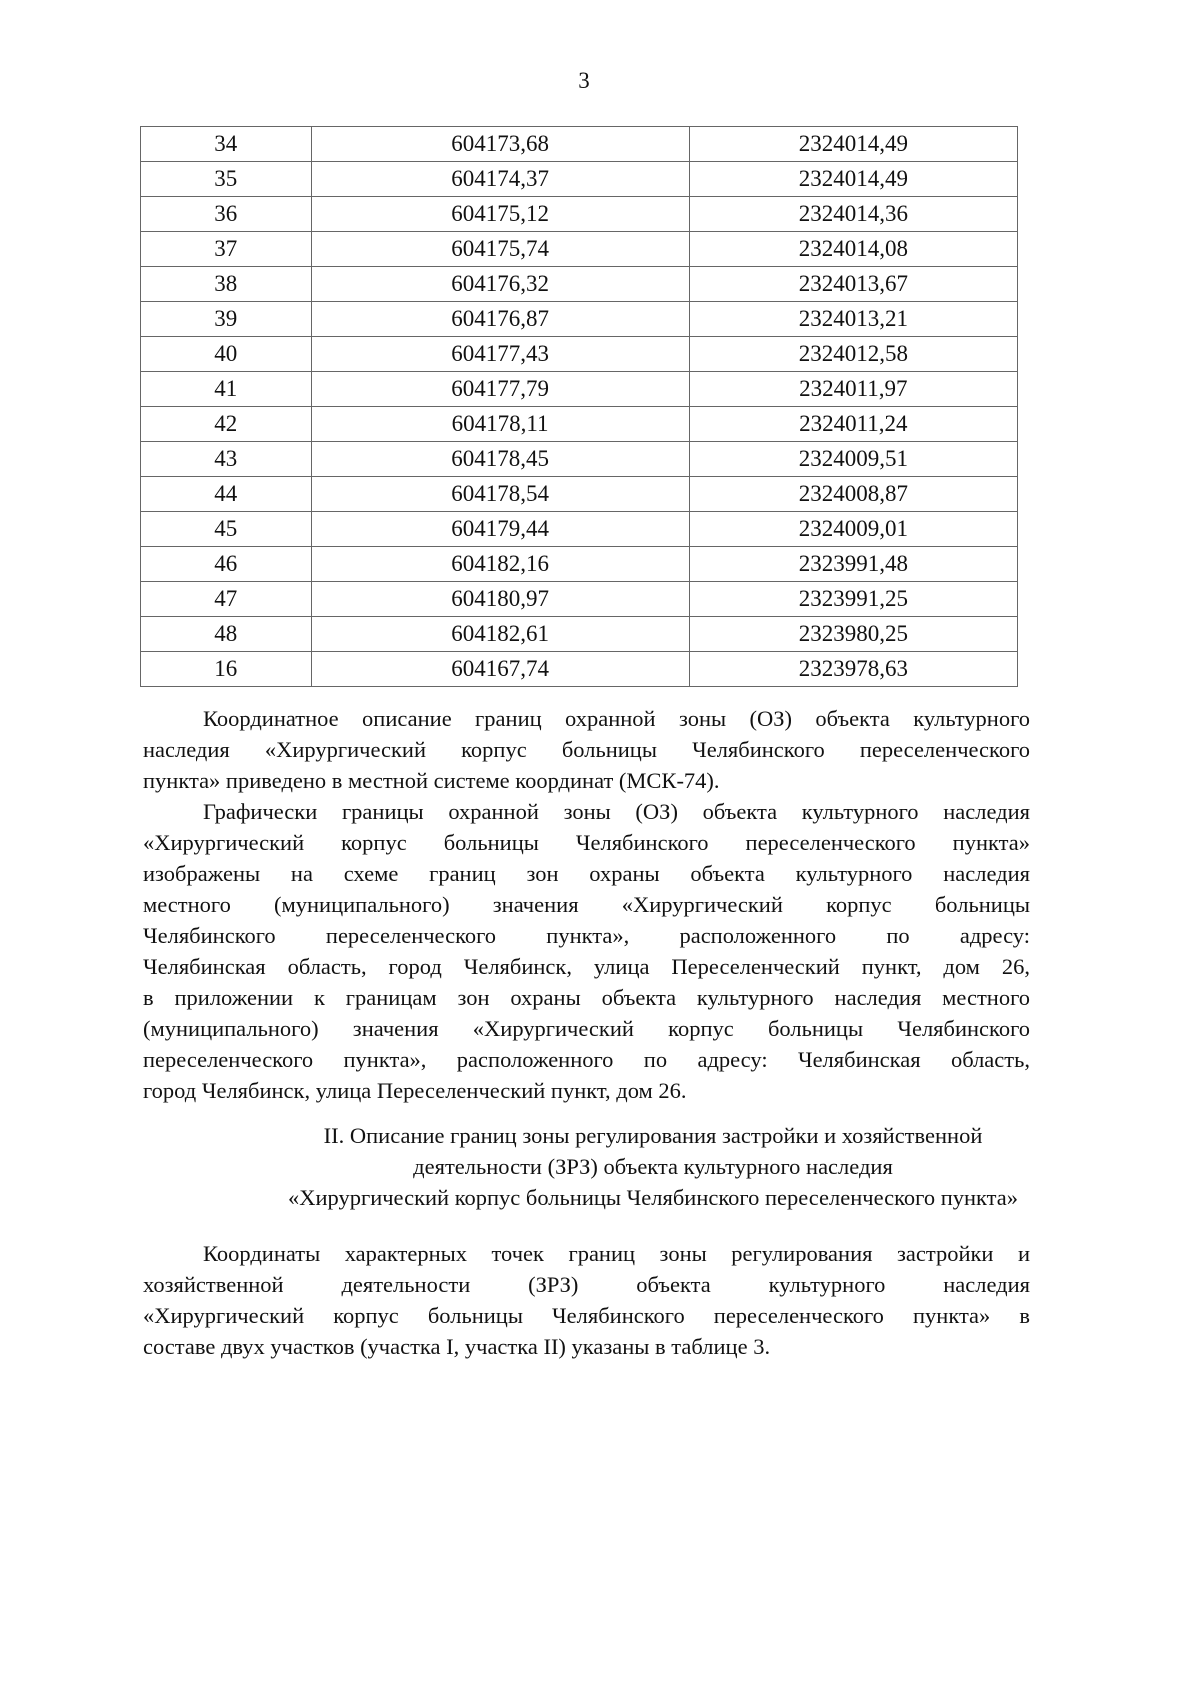 This screenshot has width=1200, height=1698. Describe the element at coordinates (226, 634) in the screenshot. I see `point-number-cell: 48` at that location.